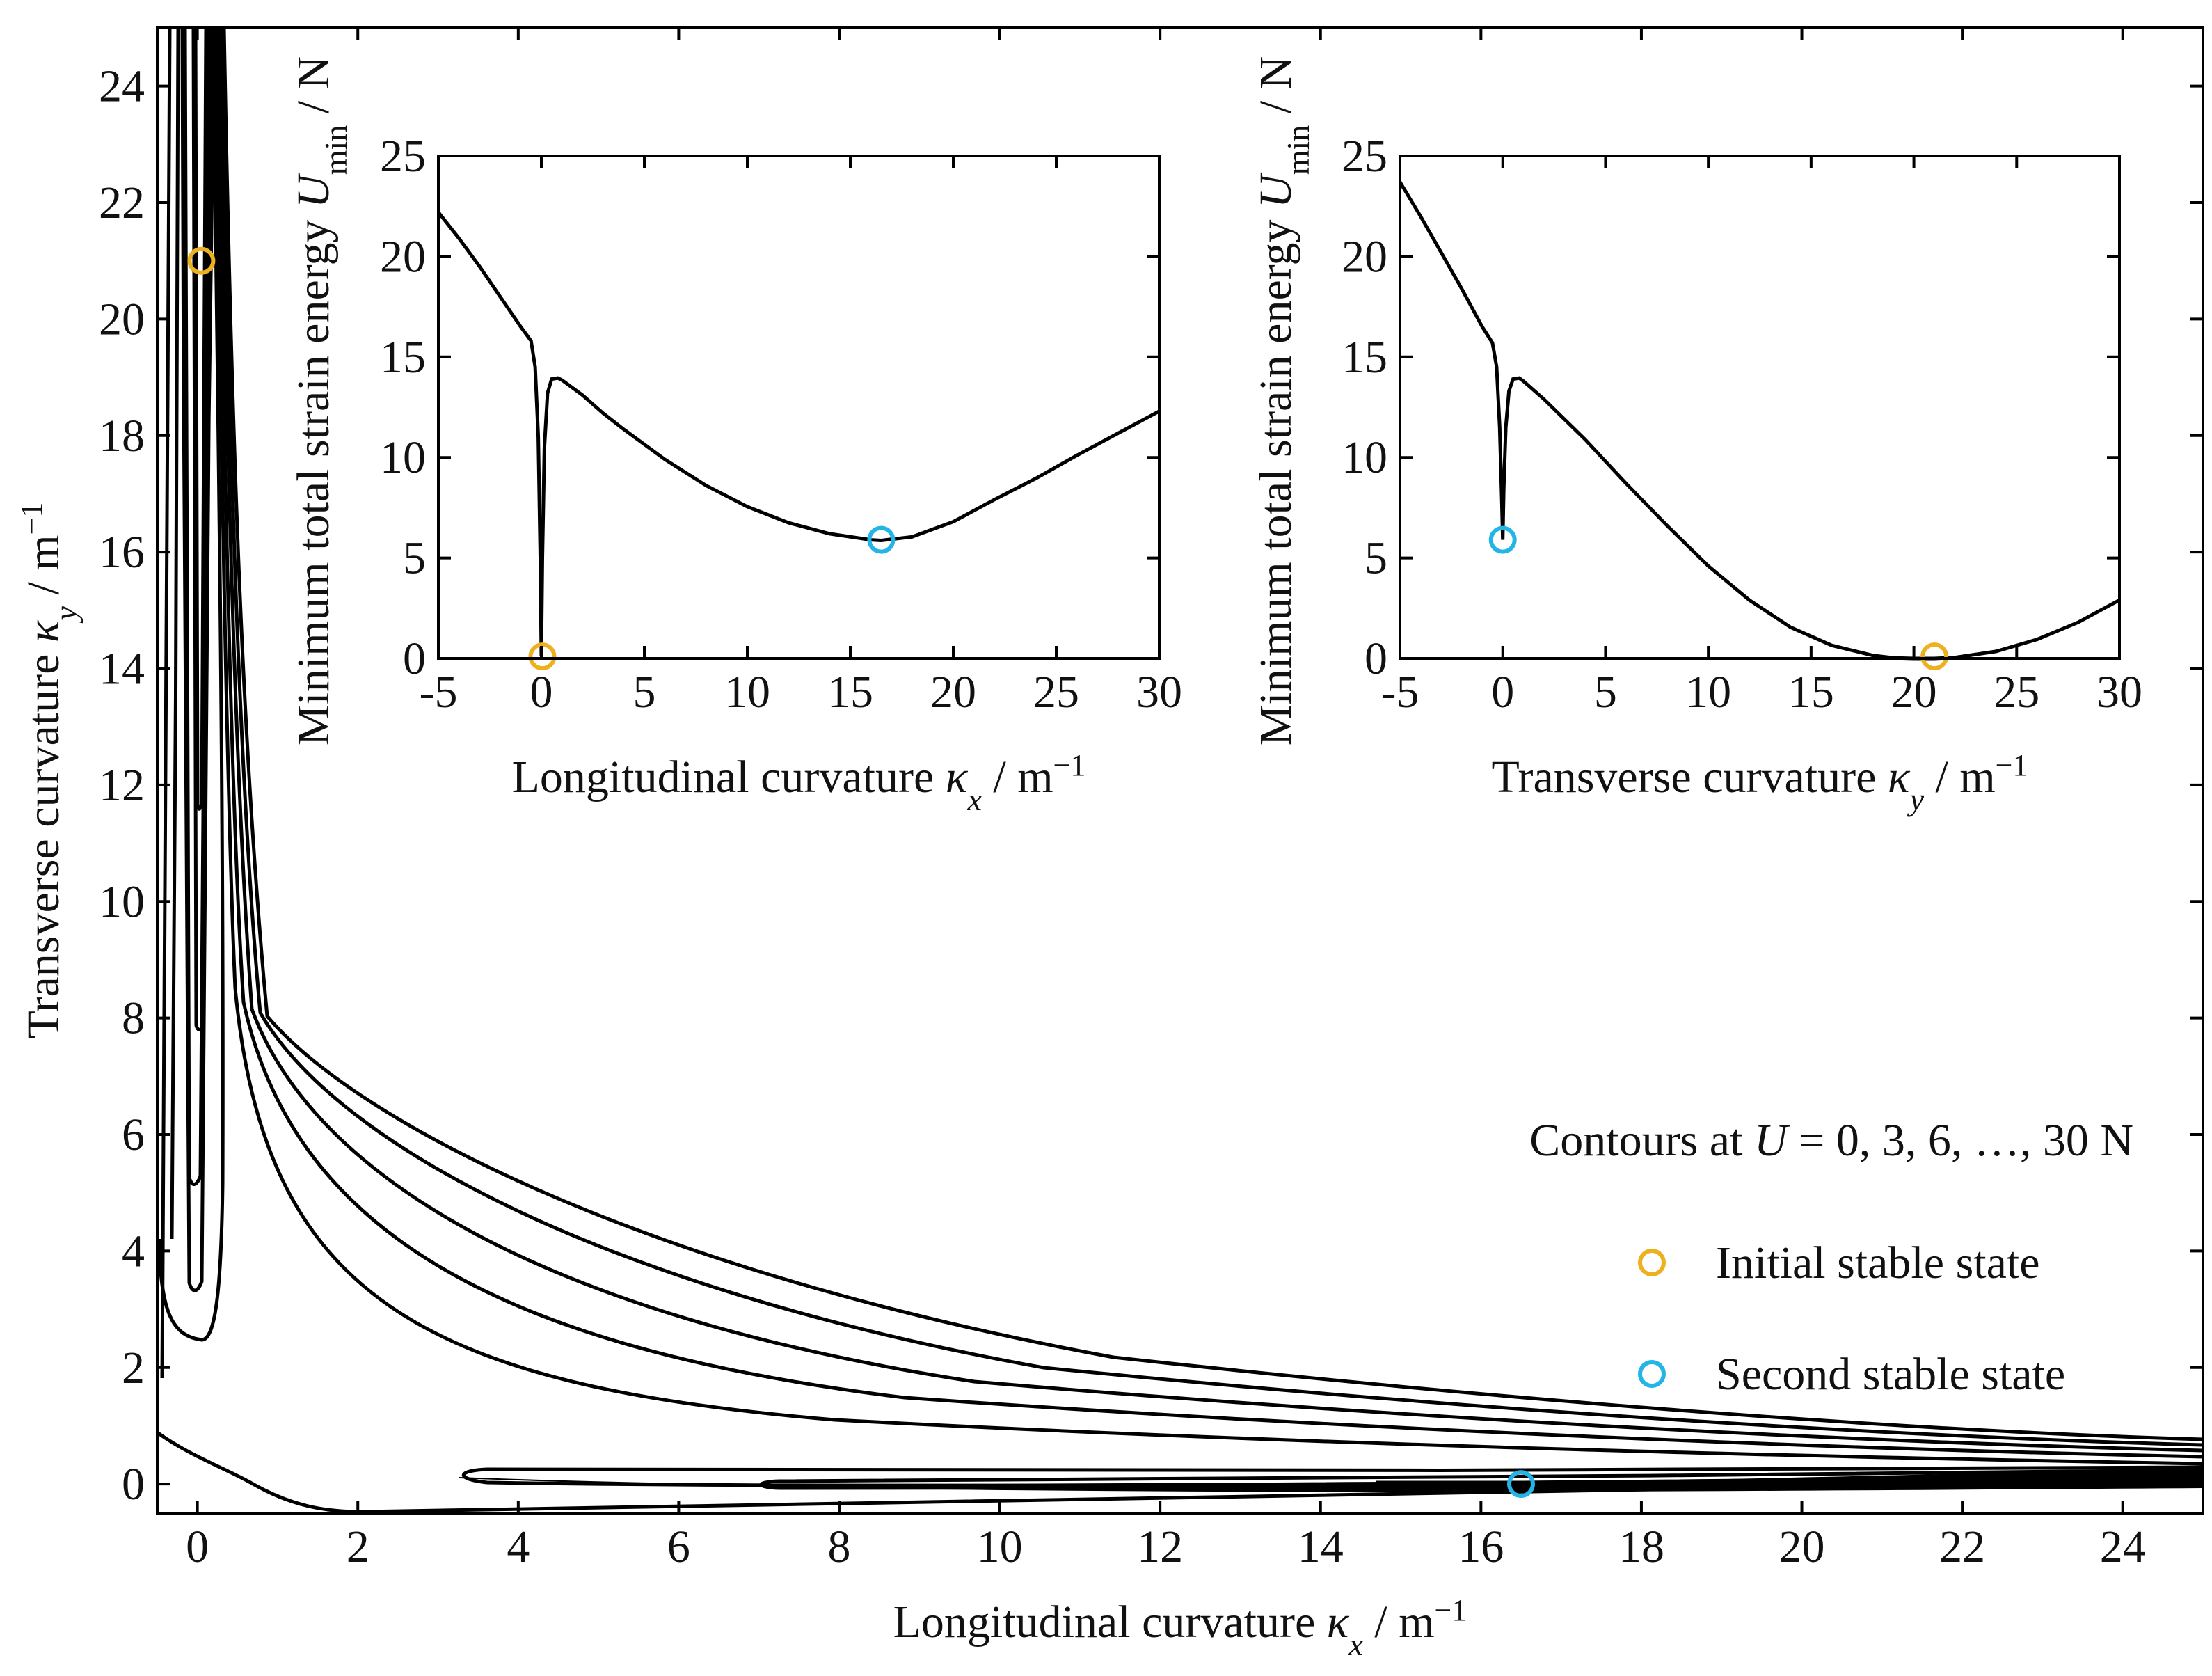 The height and width of the screenshot is (1676, 2212). What do you see at coordinates (799, 782) in the screenshot?
I see `inset-left-x-axis-title: Longitudinal curvature κx / m−1` at bounding box center [799, 782].